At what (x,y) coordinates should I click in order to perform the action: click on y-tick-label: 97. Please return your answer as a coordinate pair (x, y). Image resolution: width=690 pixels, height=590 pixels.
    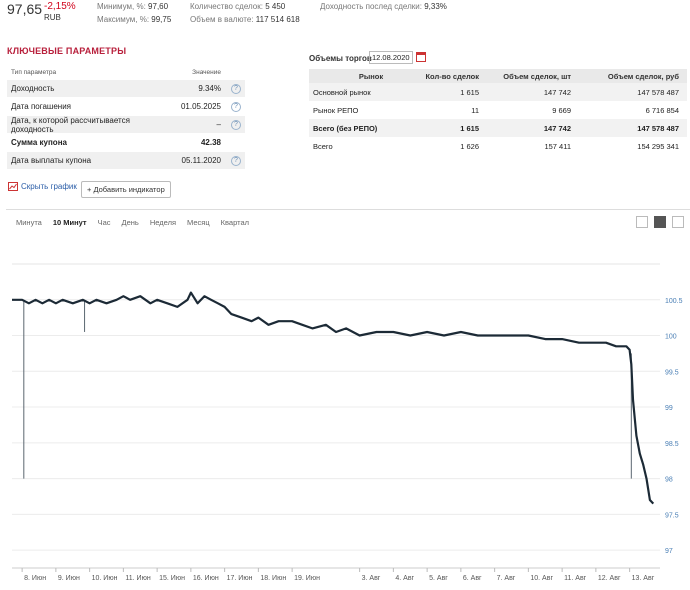
    Looking at the image, I should click on (669, 551).